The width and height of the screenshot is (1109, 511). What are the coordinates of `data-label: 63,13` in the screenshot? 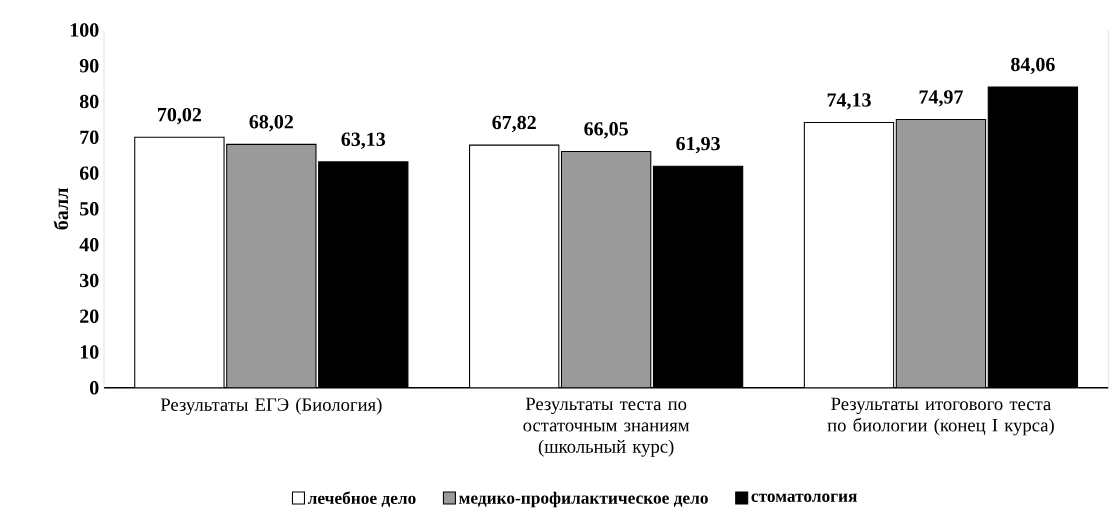 It's located at (363, 140).